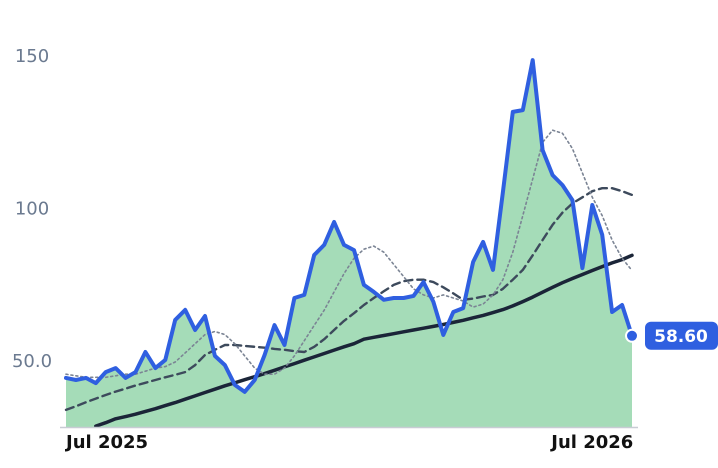  What do you see at coordinates (106, 442) in the screenshot?
I see `x-tick-label: Jul 2025` at bounding box center [106, 442].